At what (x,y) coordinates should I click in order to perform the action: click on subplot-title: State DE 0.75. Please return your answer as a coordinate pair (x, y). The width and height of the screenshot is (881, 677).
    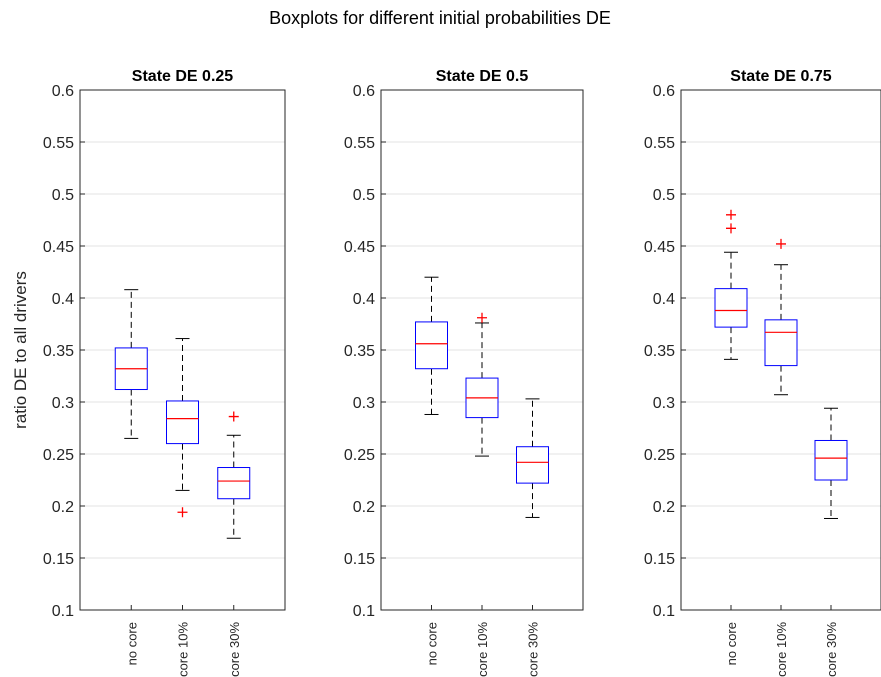
    Looking at the image, I should click on (780, 76).